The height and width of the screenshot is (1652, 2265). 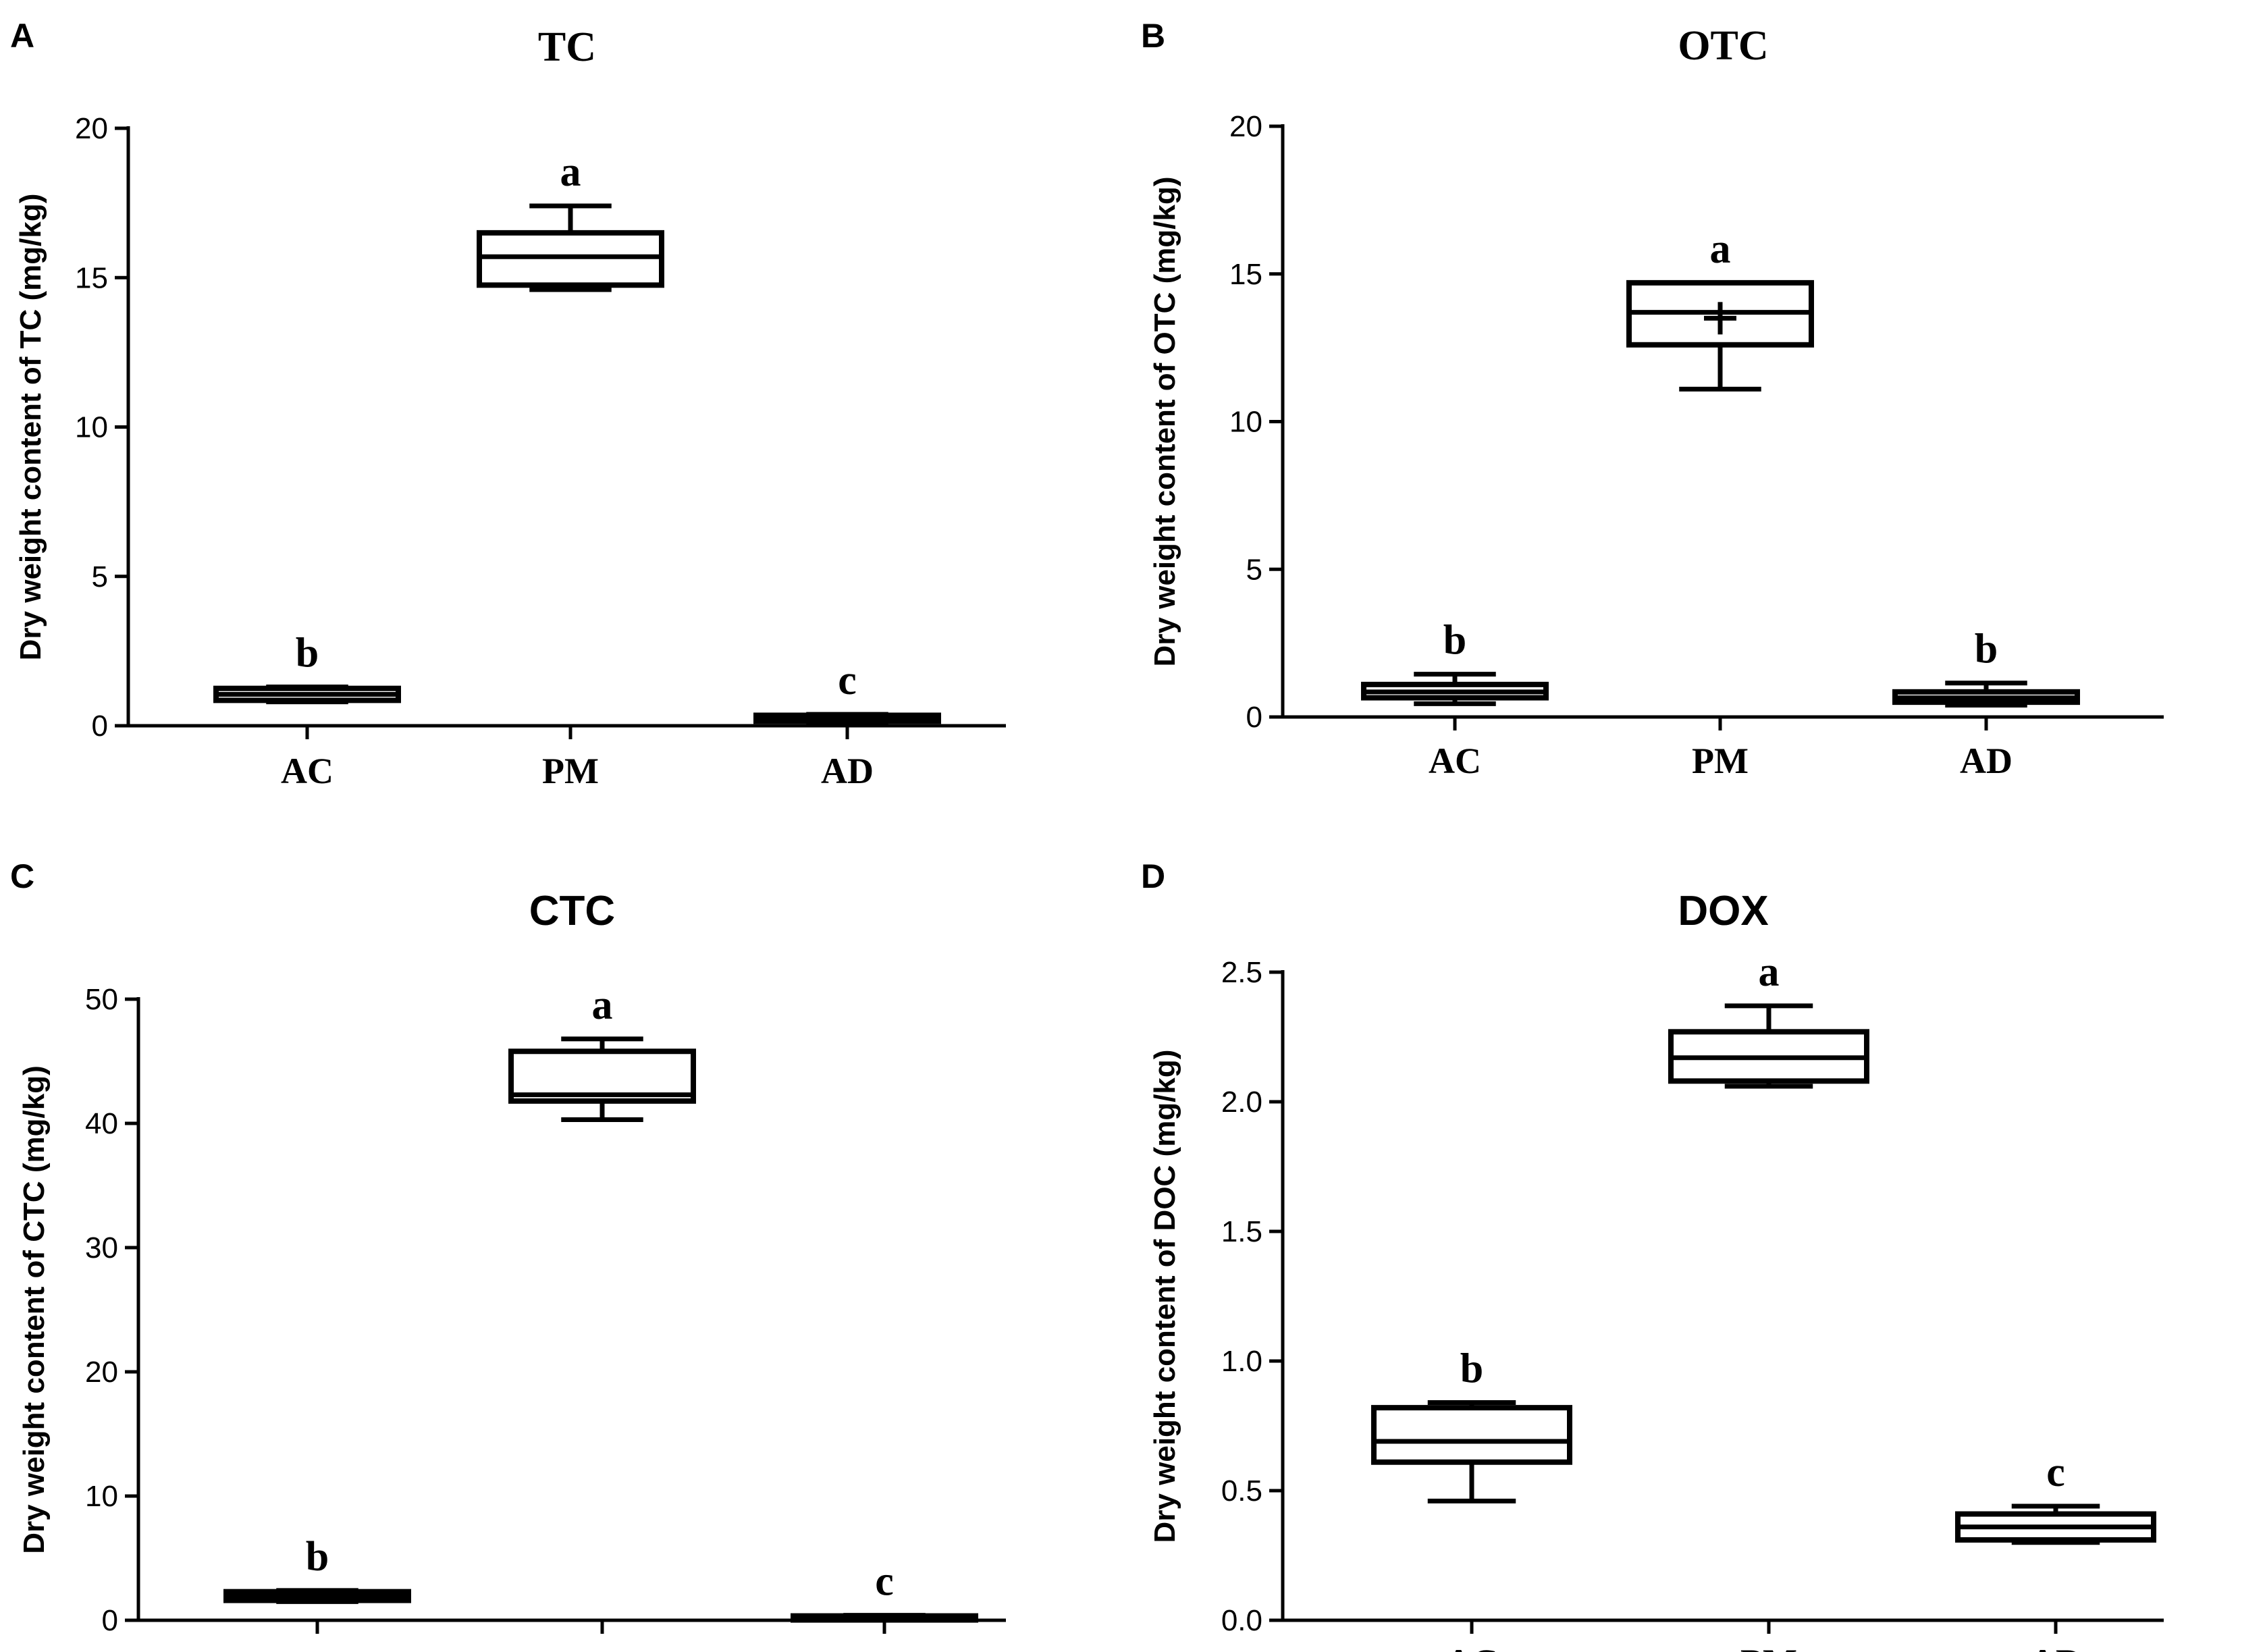 What do you see at coordinates (1723, 911) in the screenshot?
I see `chart-title: DOX` at bounding box center [1723, 911].